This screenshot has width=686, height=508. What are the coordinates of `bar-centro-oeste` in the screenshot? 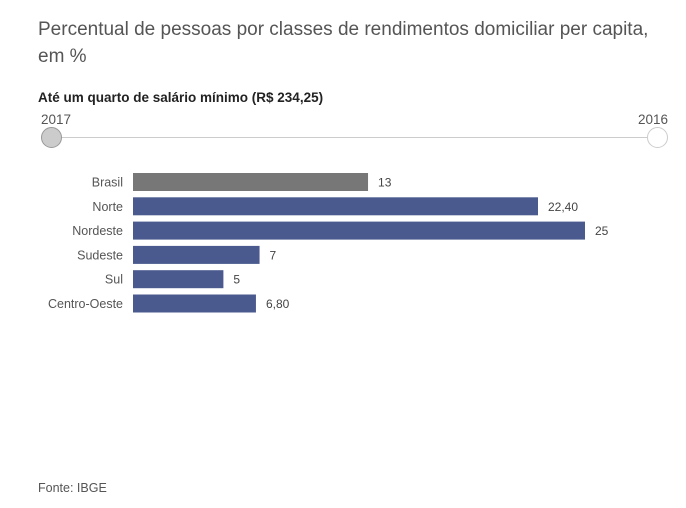 It's located at (194, 303).